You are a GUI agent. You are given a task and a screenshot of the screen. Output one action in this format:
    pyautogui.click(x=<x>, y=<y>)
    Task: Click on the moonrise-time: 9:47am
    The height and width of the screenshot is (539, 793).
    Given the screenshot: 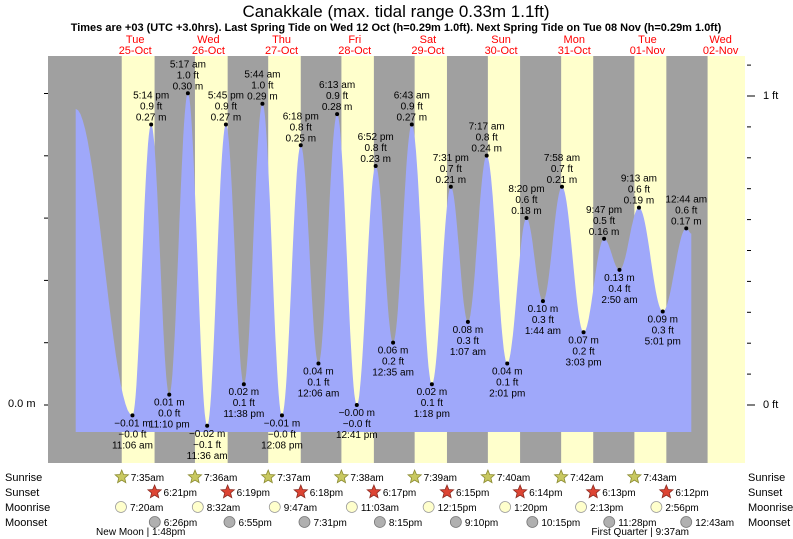 What is the action you would take?
    pyautogui.click(x=300, y=508)
    